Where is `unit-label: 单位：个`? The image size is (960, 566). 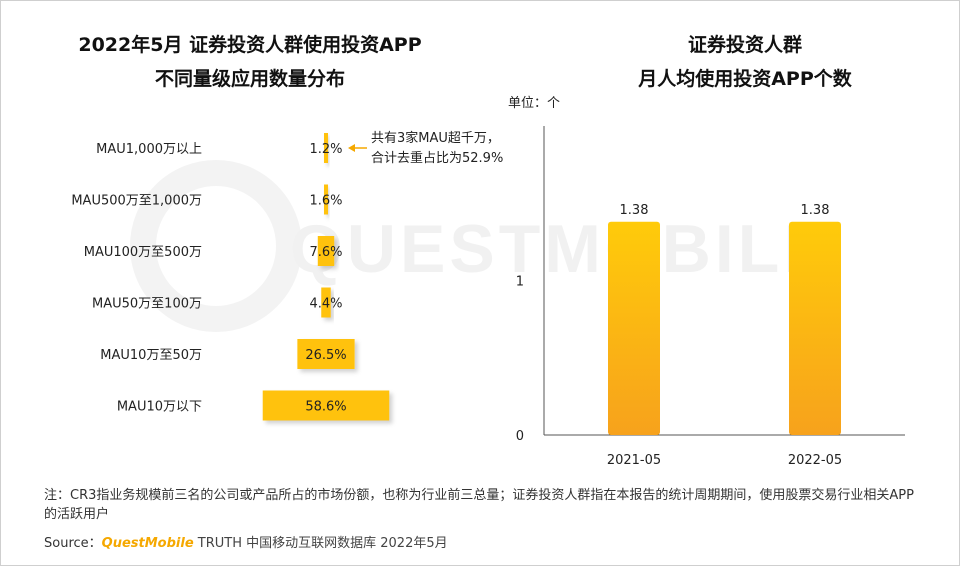 unit-label: 单位：个 is located at coordinates (534, 103).